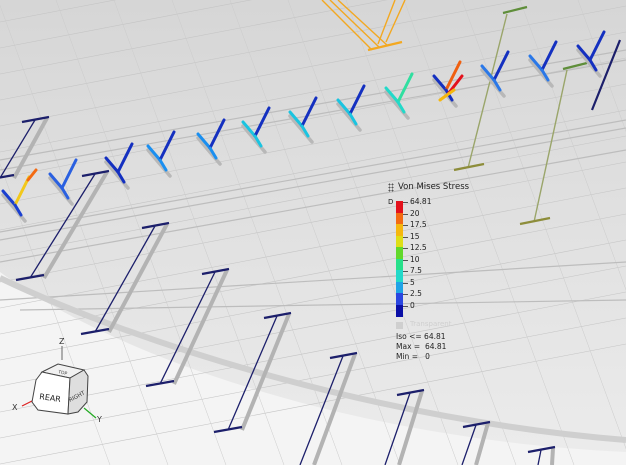  Describe the element at coordinates (415, 259) in the screenshot. I see `legend-value-label: 10` at that location.